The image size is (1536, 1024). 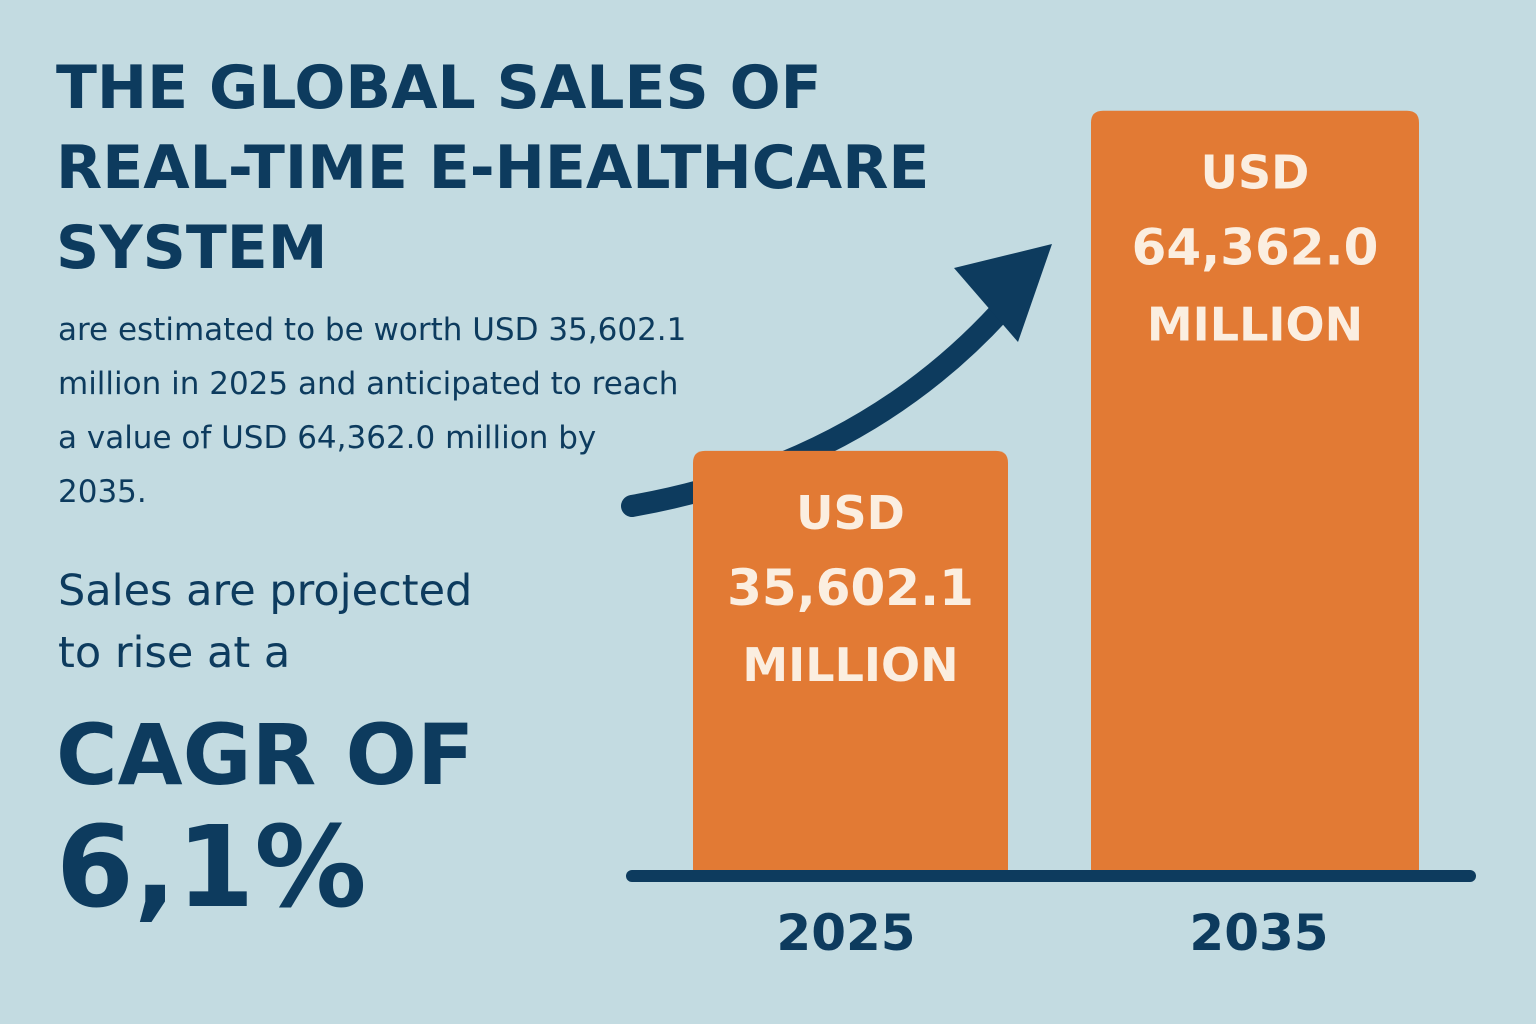 I want to click on title-line: REAL-TIME E-HEALTHCARE, so click(x=493, y=168).